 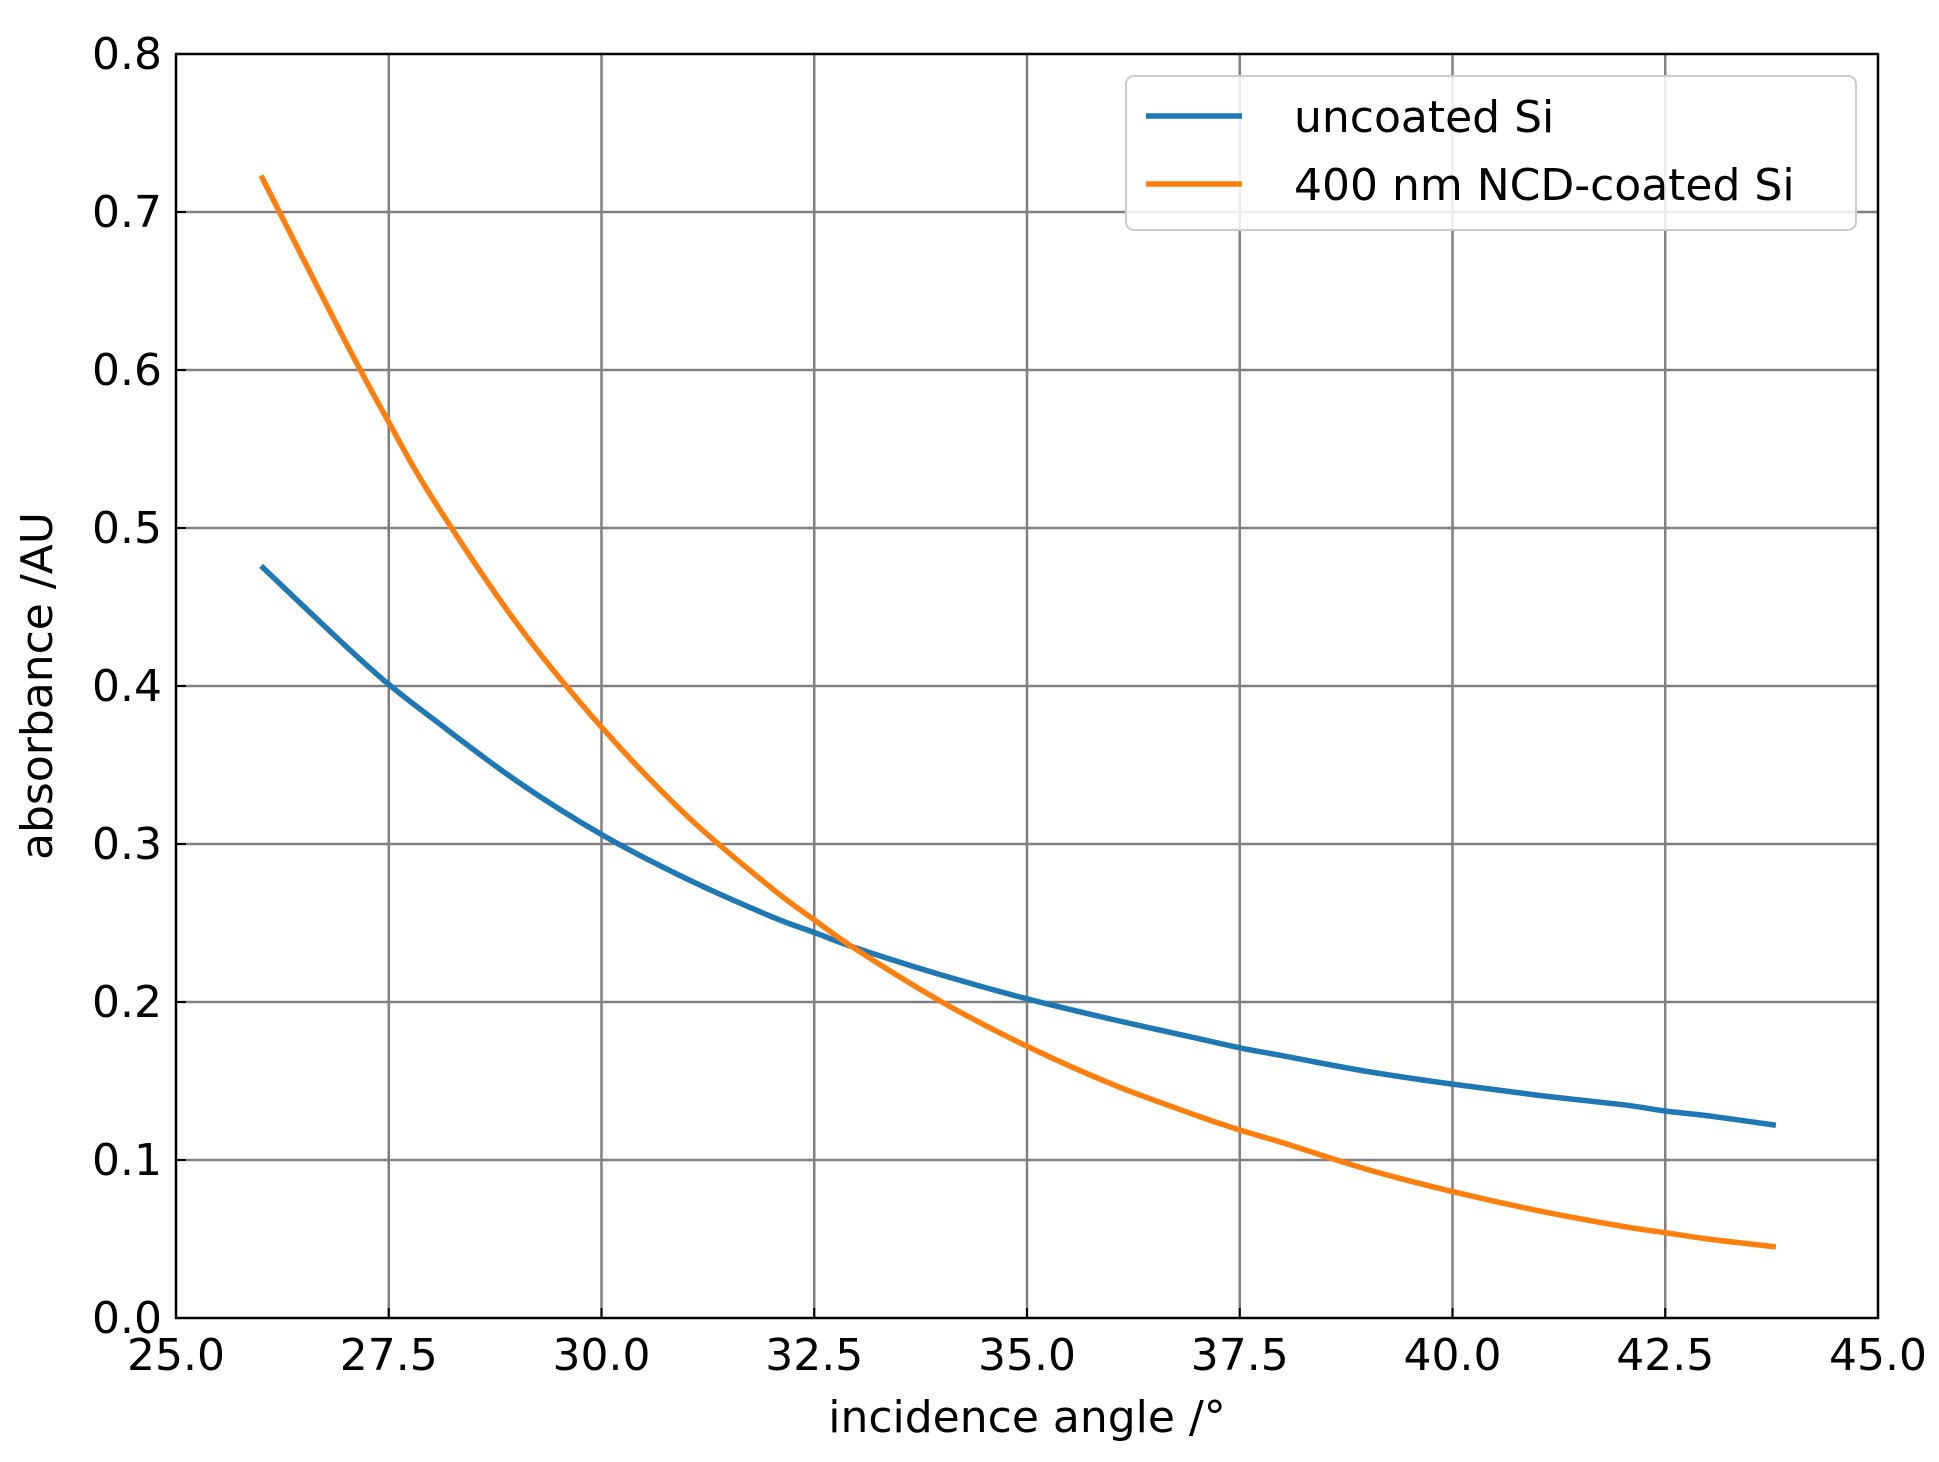 I want to click on y-tick-label: 0.8, so click(x=127, y=54).